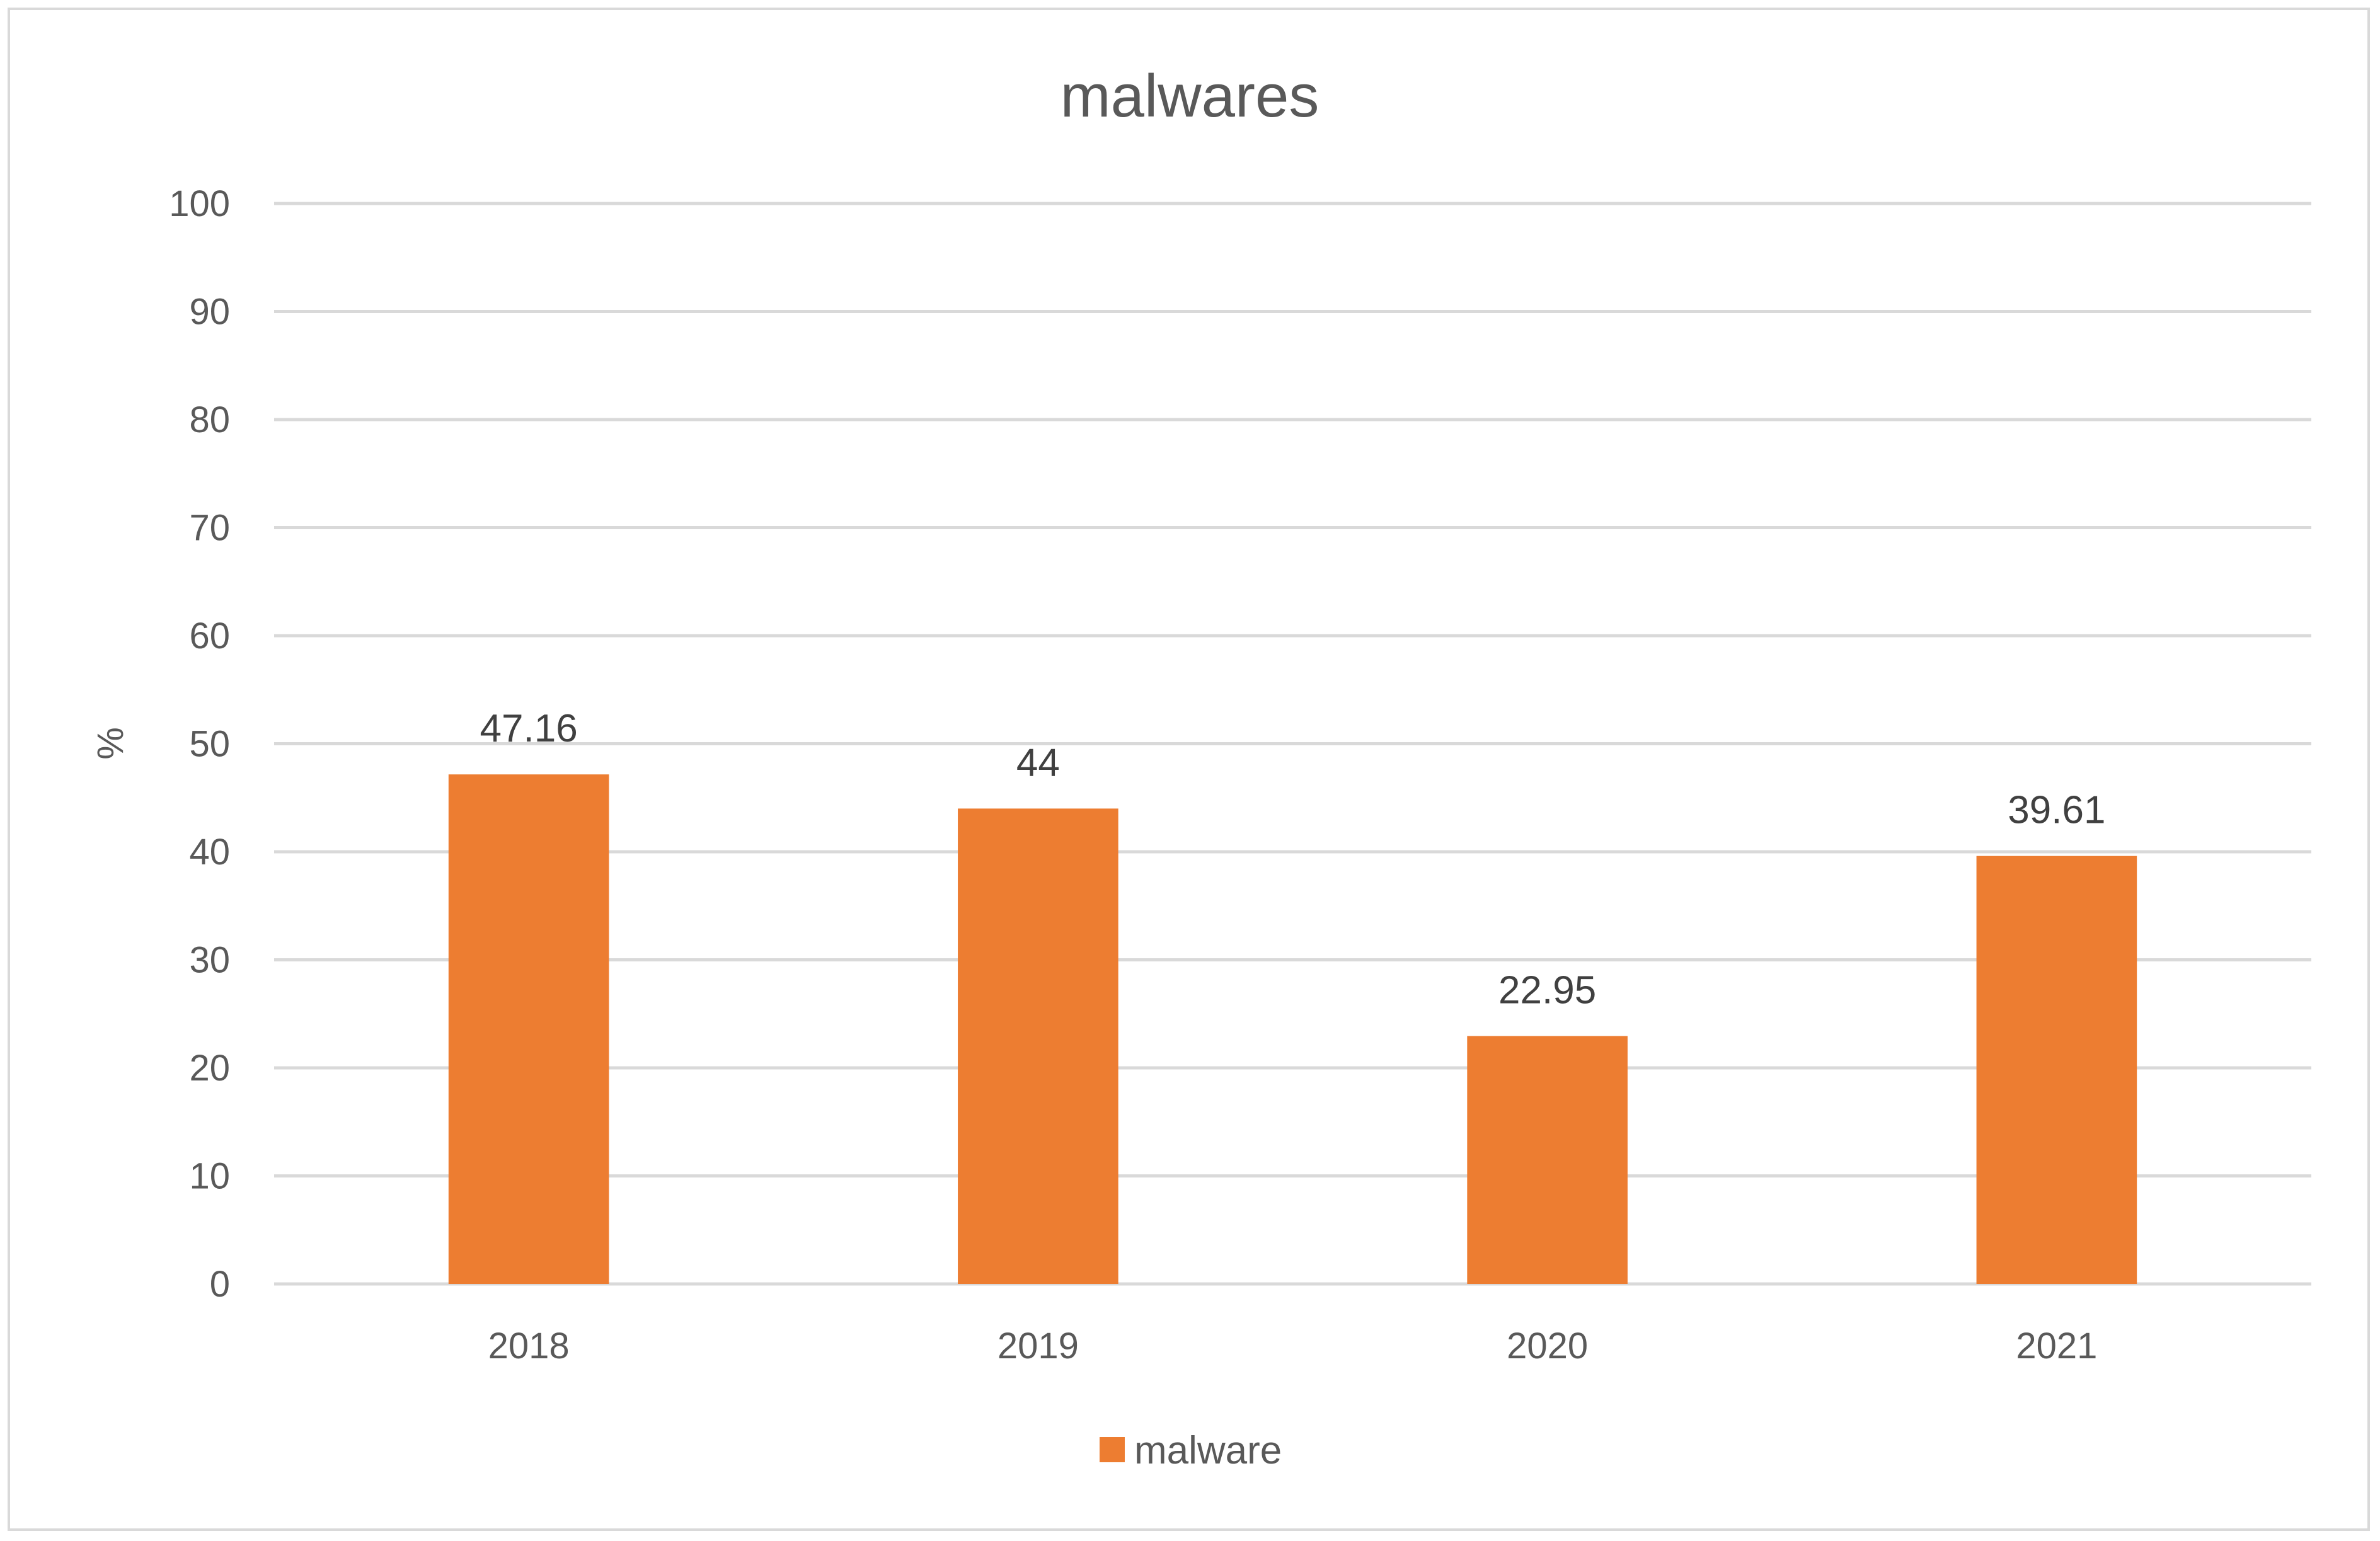  Describe the element at coordinates (209, 852) in the screenshot. I see `y-tick-label-40: 40` at that location.